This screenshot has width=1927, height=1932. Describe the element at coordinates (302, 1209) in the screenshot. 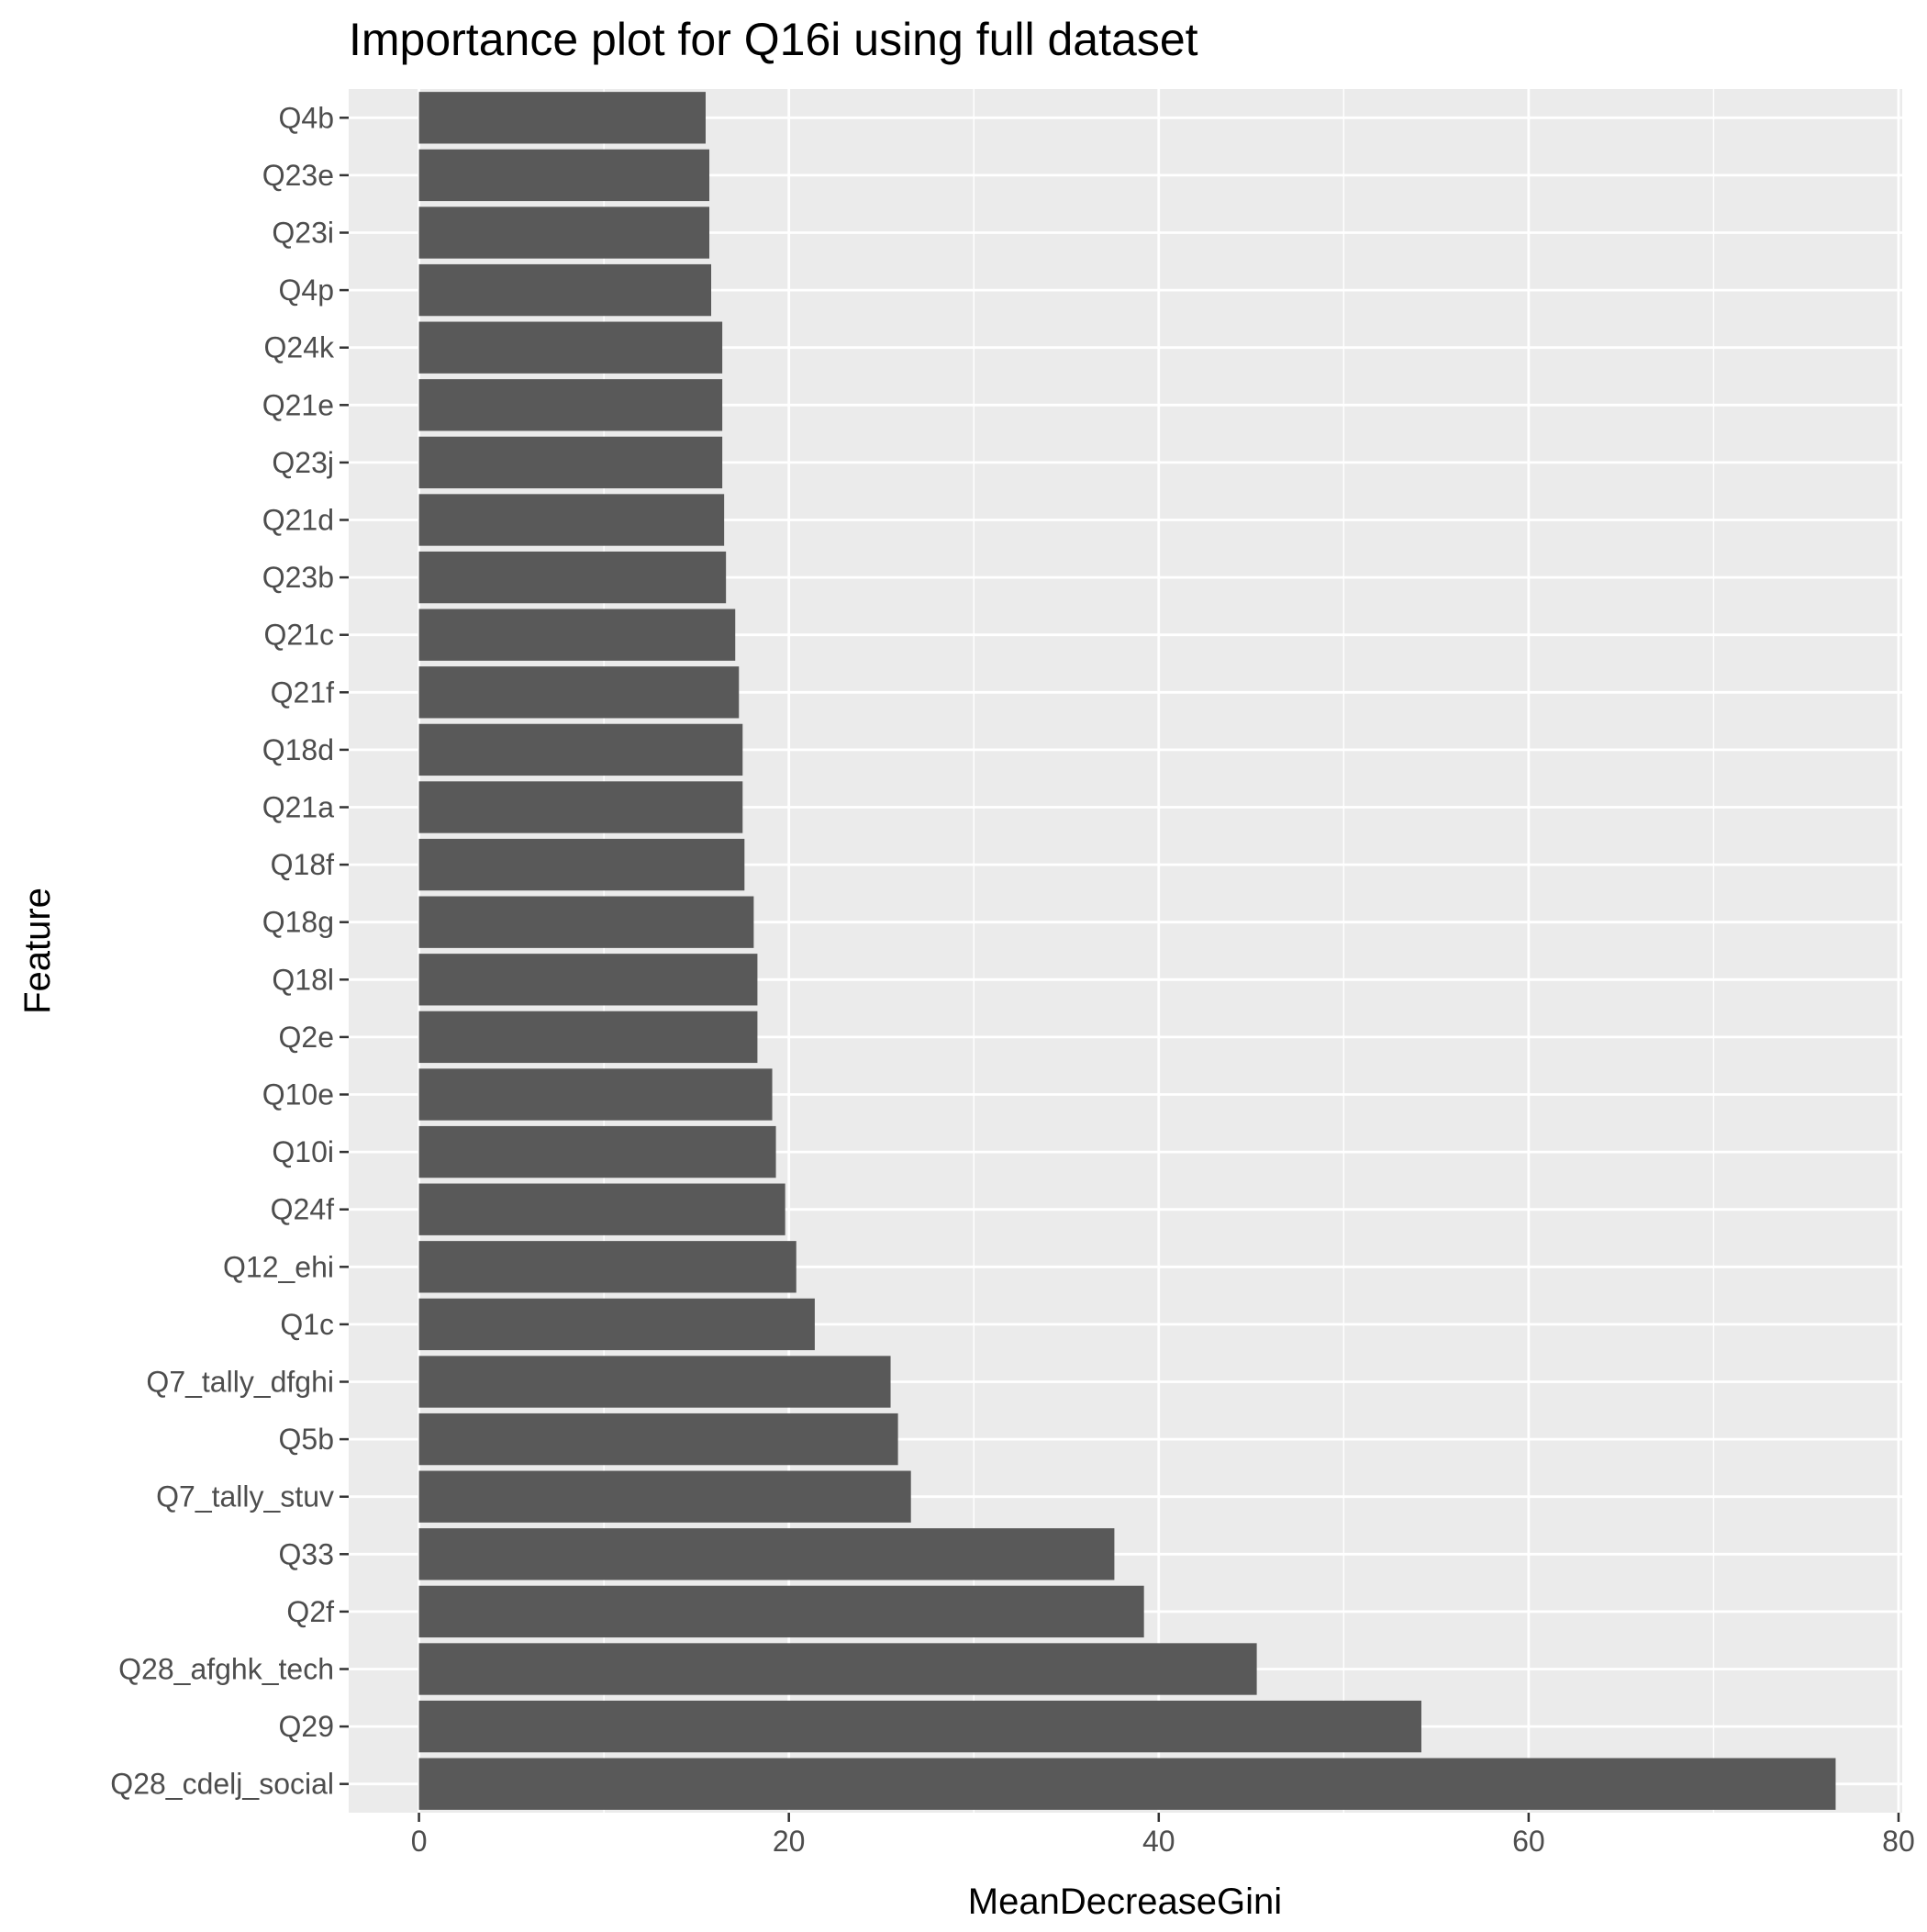

I see `y-tick-label: Q24f` at that location.